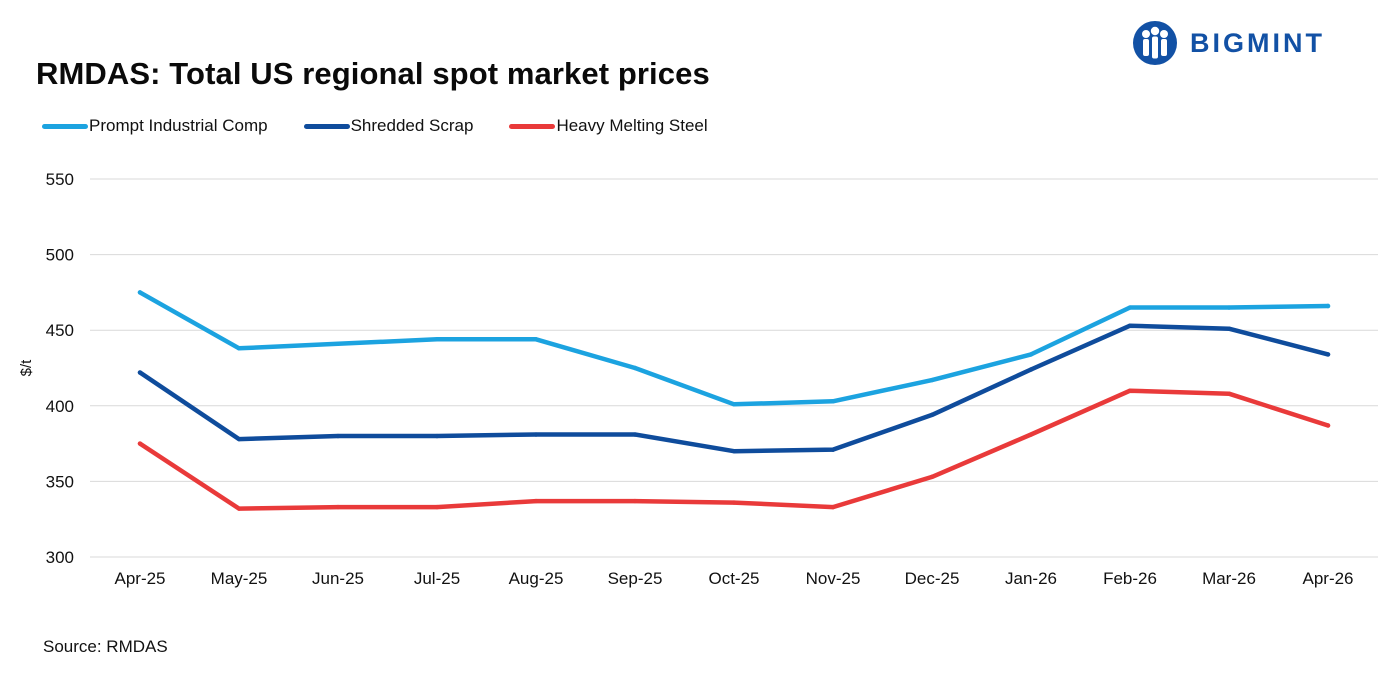 This screenshot has height=674, width=1392. What do you see at coordinates (734, 348) in the screenshot?
I see `series-line-prompt-industrial-comp` at bounding box center [734, 348].